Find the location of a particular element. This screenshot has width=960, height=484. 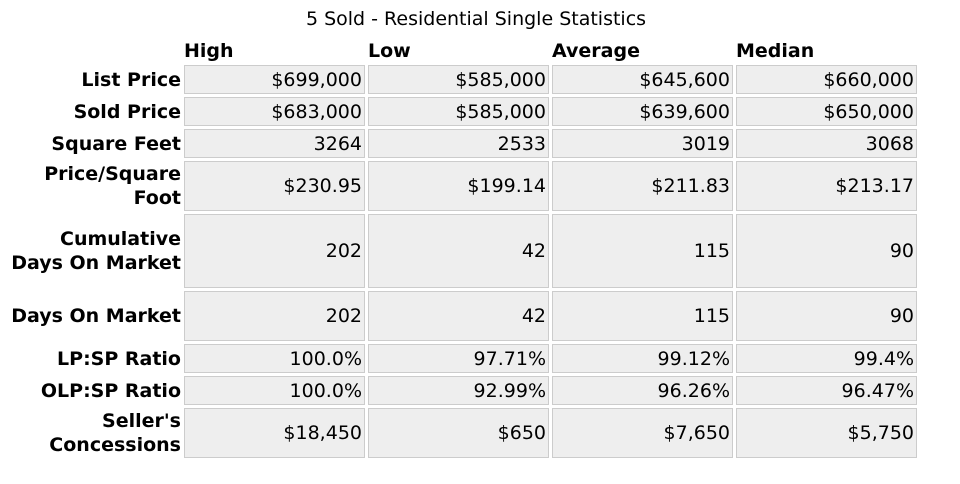

cell-olp-sp-low: 92.99% is located at coordinates (458, 390).